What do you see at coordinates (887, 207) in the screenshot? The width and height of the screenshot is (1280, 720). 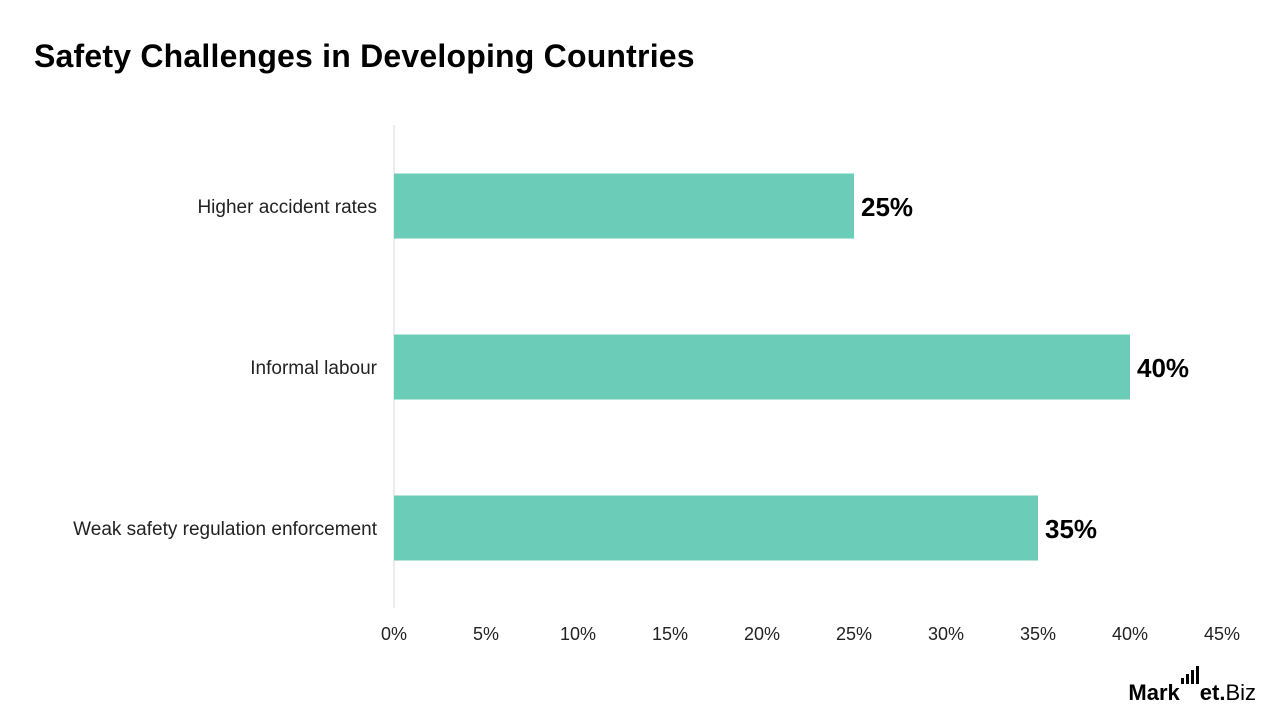 I see `data-label-0: 25%` at bounding box center [887, 207].